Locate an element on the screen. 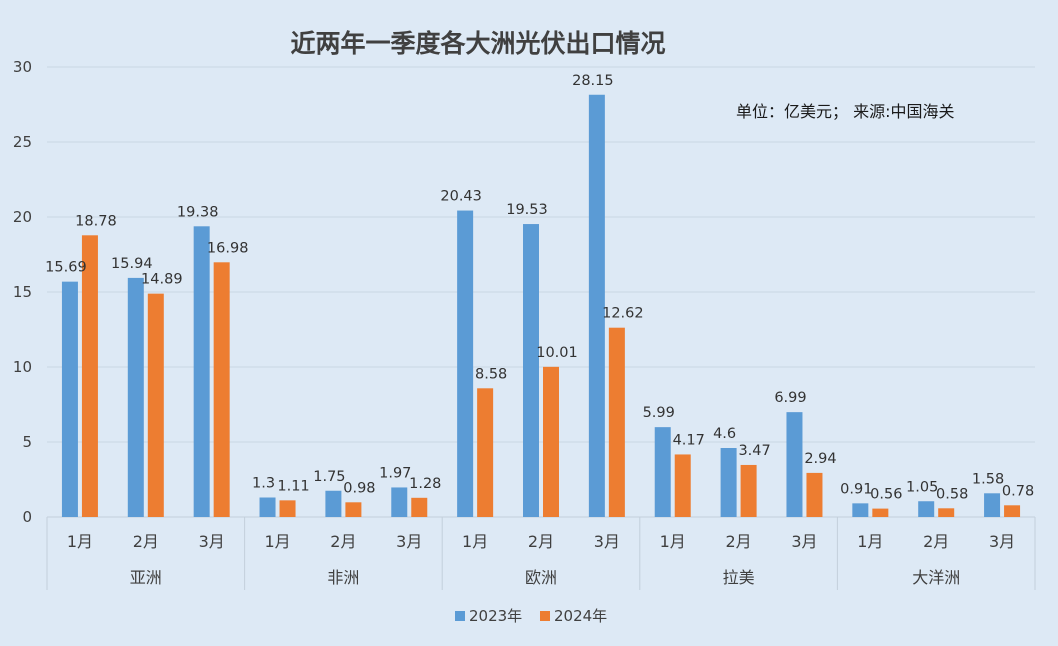 This screenshot has height=646, width=1058. y-axis-ticks: 0 5 10 15 20 25 30 is located at coordinates (22, 292).